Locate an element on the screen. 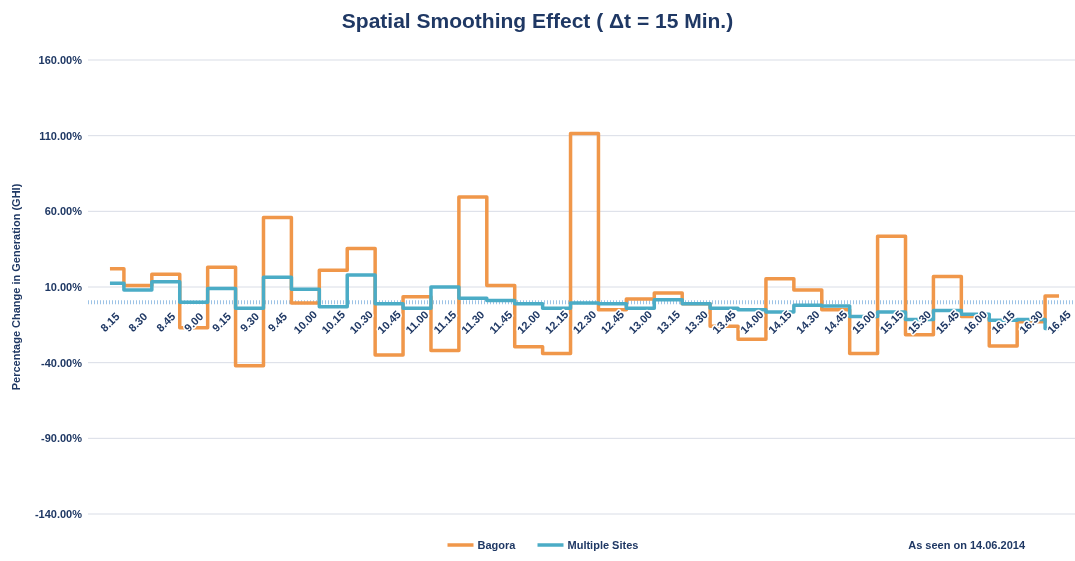  y-tick-label: 160.00% is located at coordinates (60, 59).